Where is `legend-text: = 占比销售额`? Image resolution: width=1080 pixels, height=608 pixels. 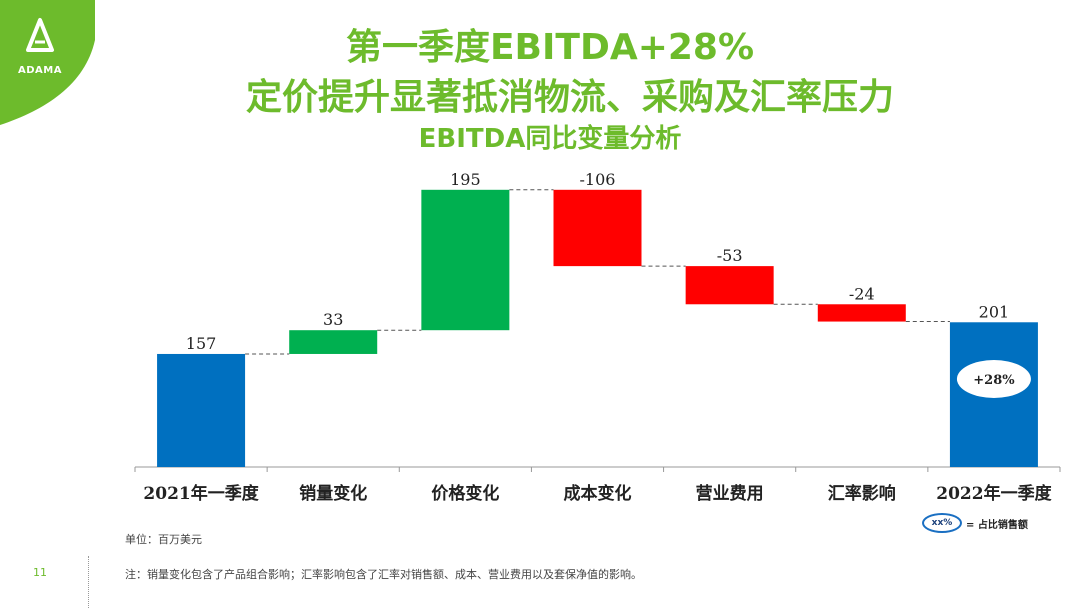
legend-text: = 占比销售额 is located at coordinates (997, 525).